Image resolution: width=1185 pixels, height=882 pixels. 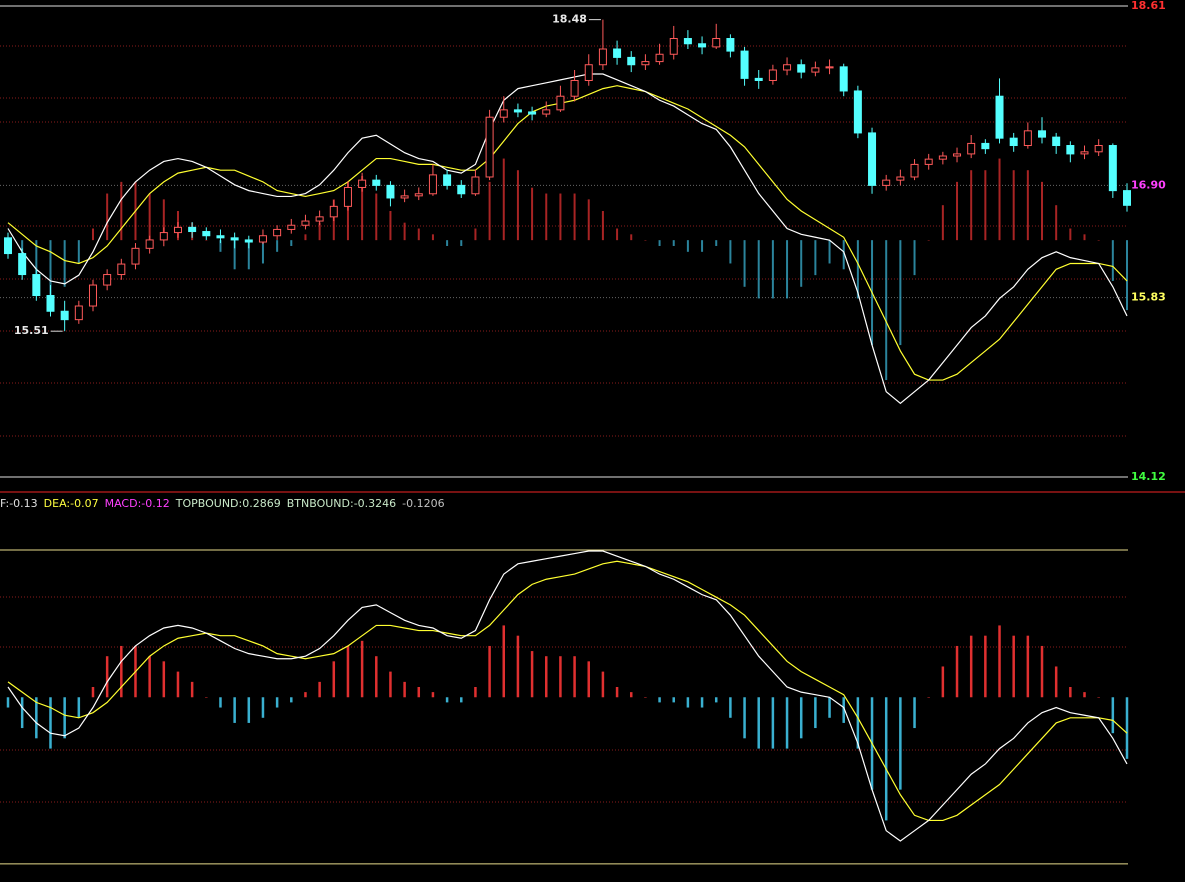 I want to click on y-tick-label: 14.12, so click(x=1148, y=476).